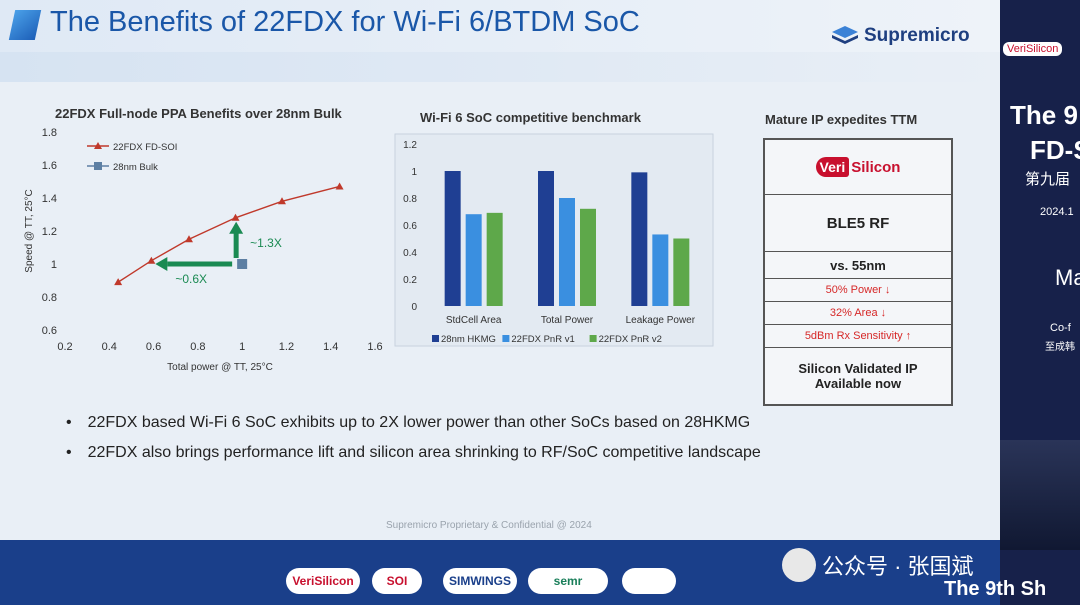 The width and height of the screenshot is (1080, 605). Describe the element at coordinates (917, 35) in the screenshot. I see `logo-text: Supremicro` at that location.